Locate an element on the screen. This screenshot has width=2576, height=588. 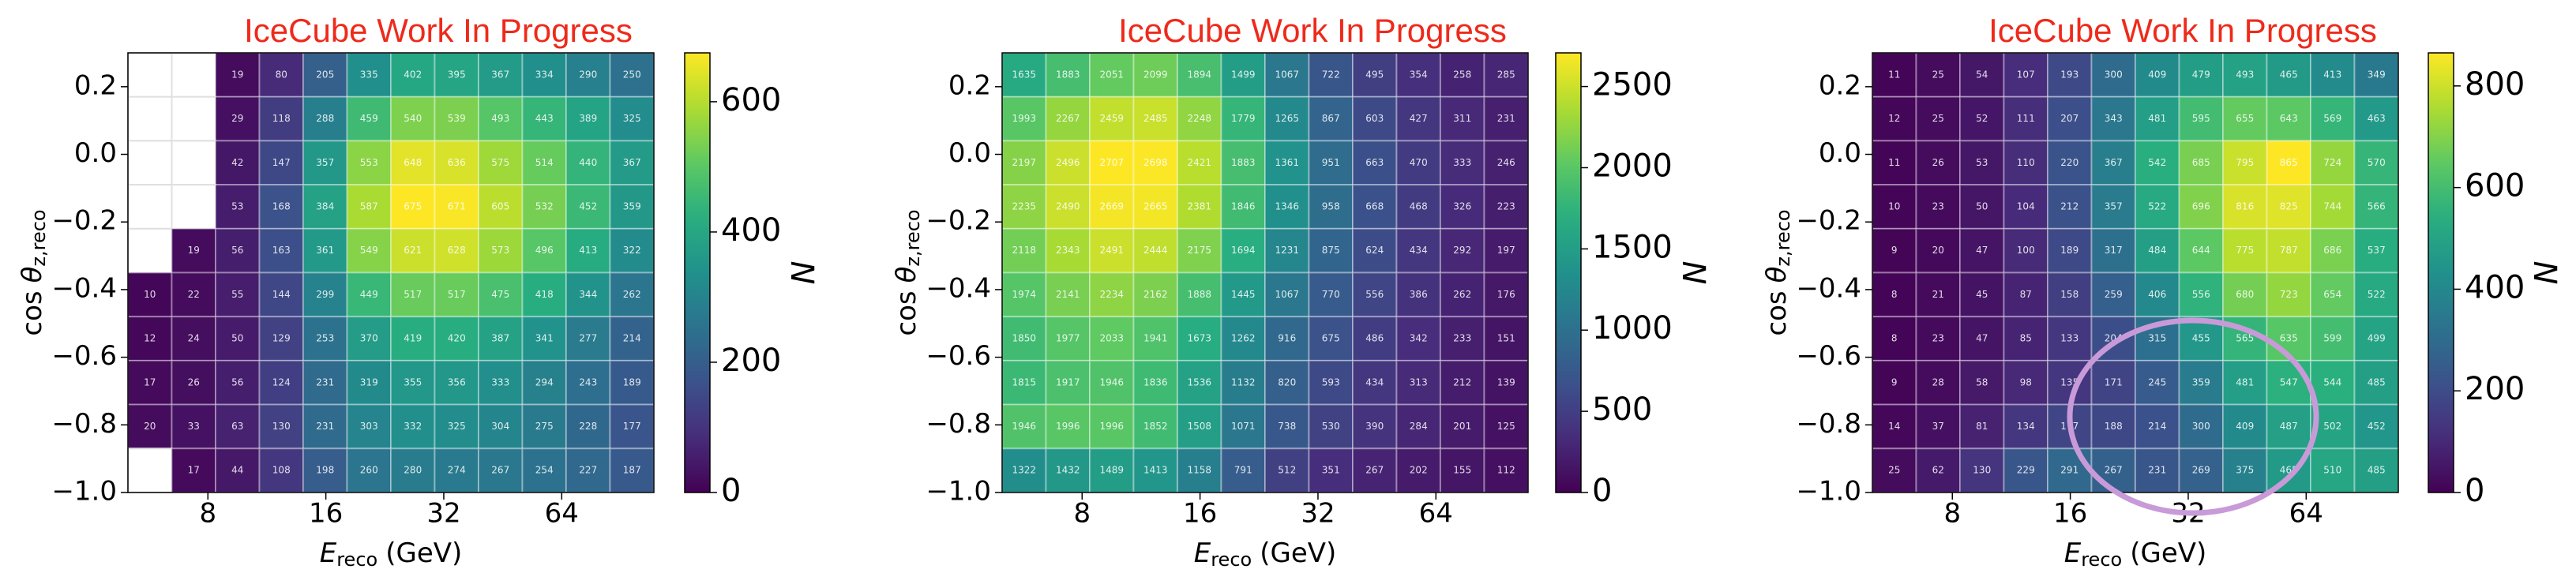
cell-label: 171 is located at coordinates (2114, 382).